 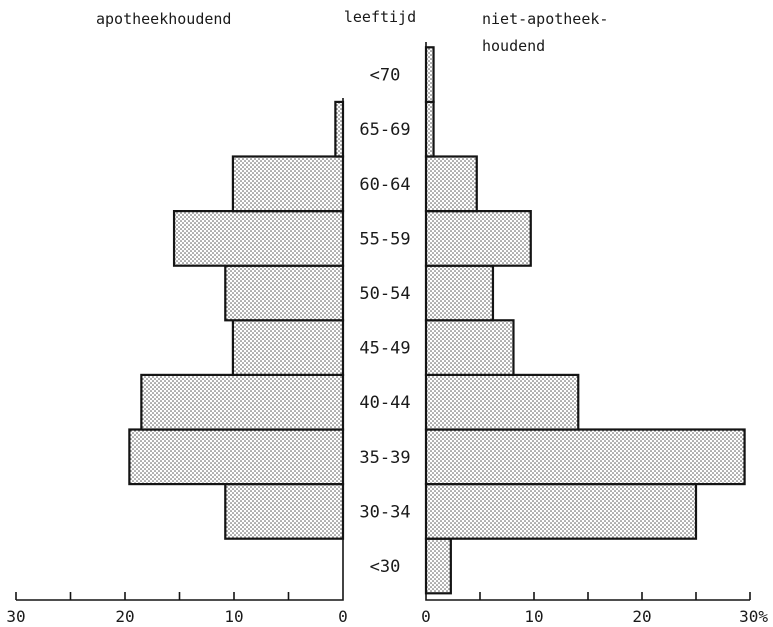 I want to click on right-series-header-line1: niet-apotheek-, so click(x=545, y=19).